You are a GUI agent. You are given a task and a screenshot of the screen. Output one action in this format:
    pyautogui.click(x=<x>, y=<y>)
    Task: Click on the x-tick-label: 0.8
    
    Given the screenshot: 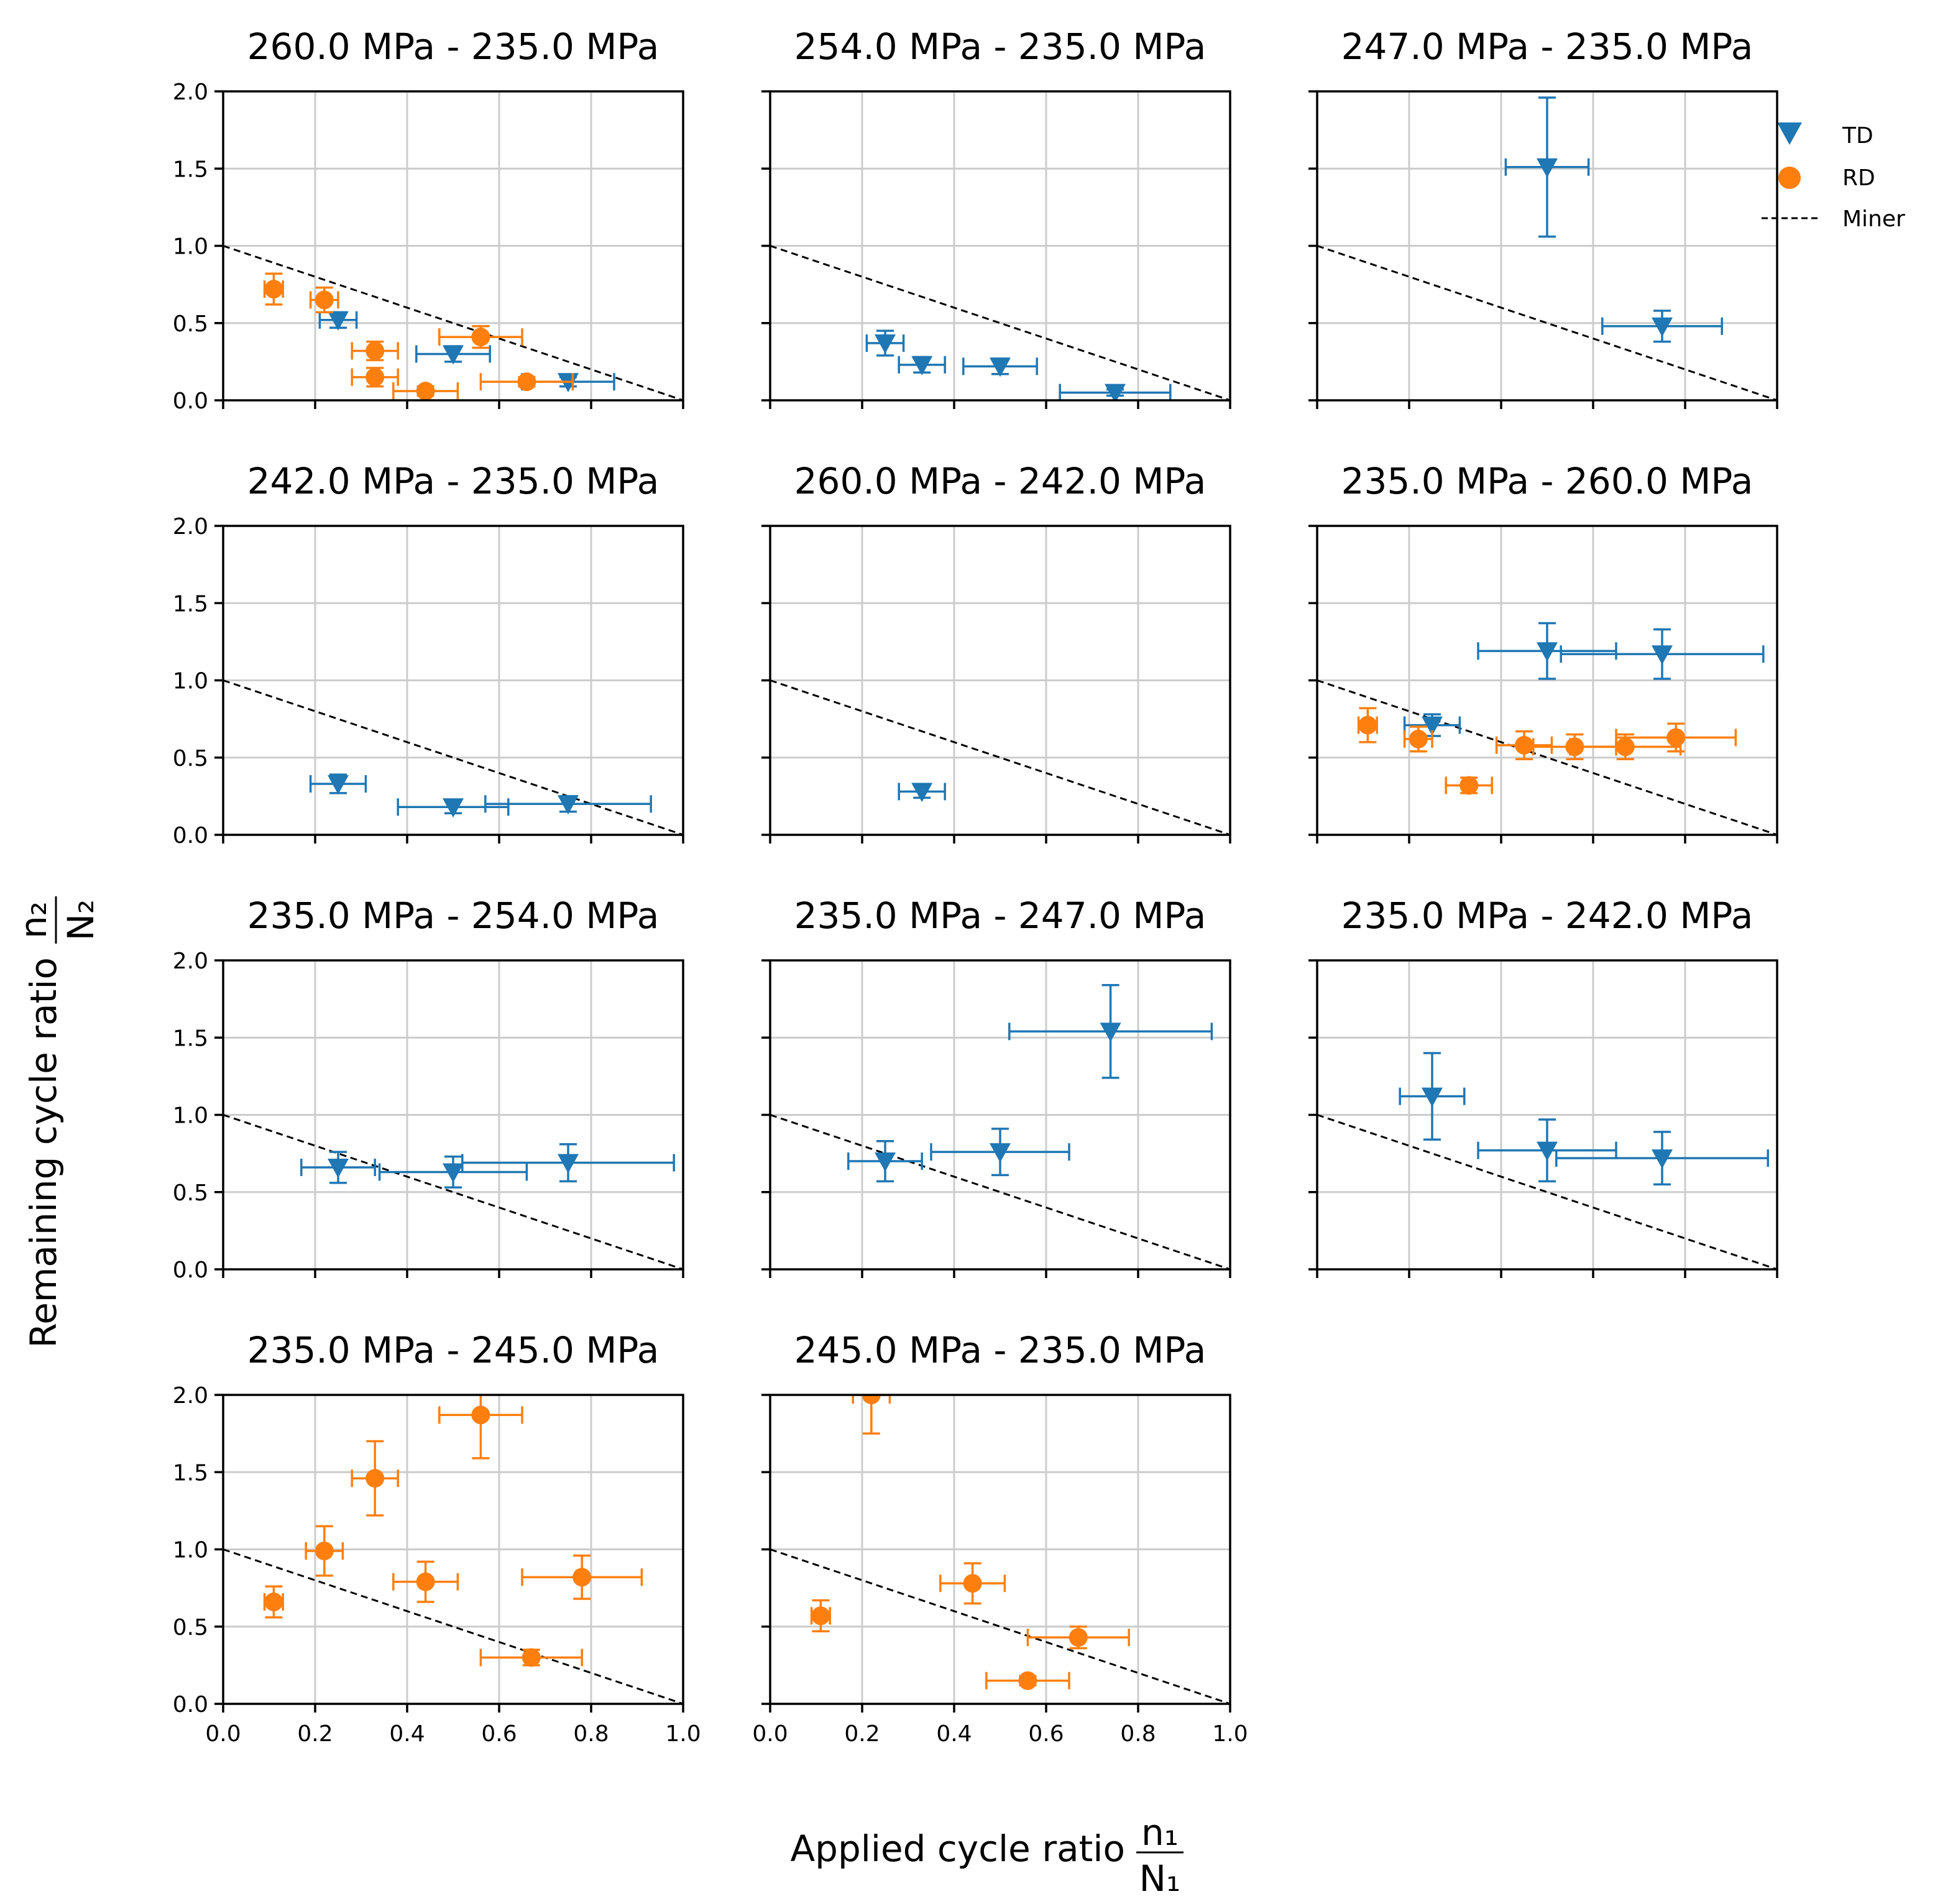 What is the action you would take?
    pyautogui.click(x=591, y=1734)
    